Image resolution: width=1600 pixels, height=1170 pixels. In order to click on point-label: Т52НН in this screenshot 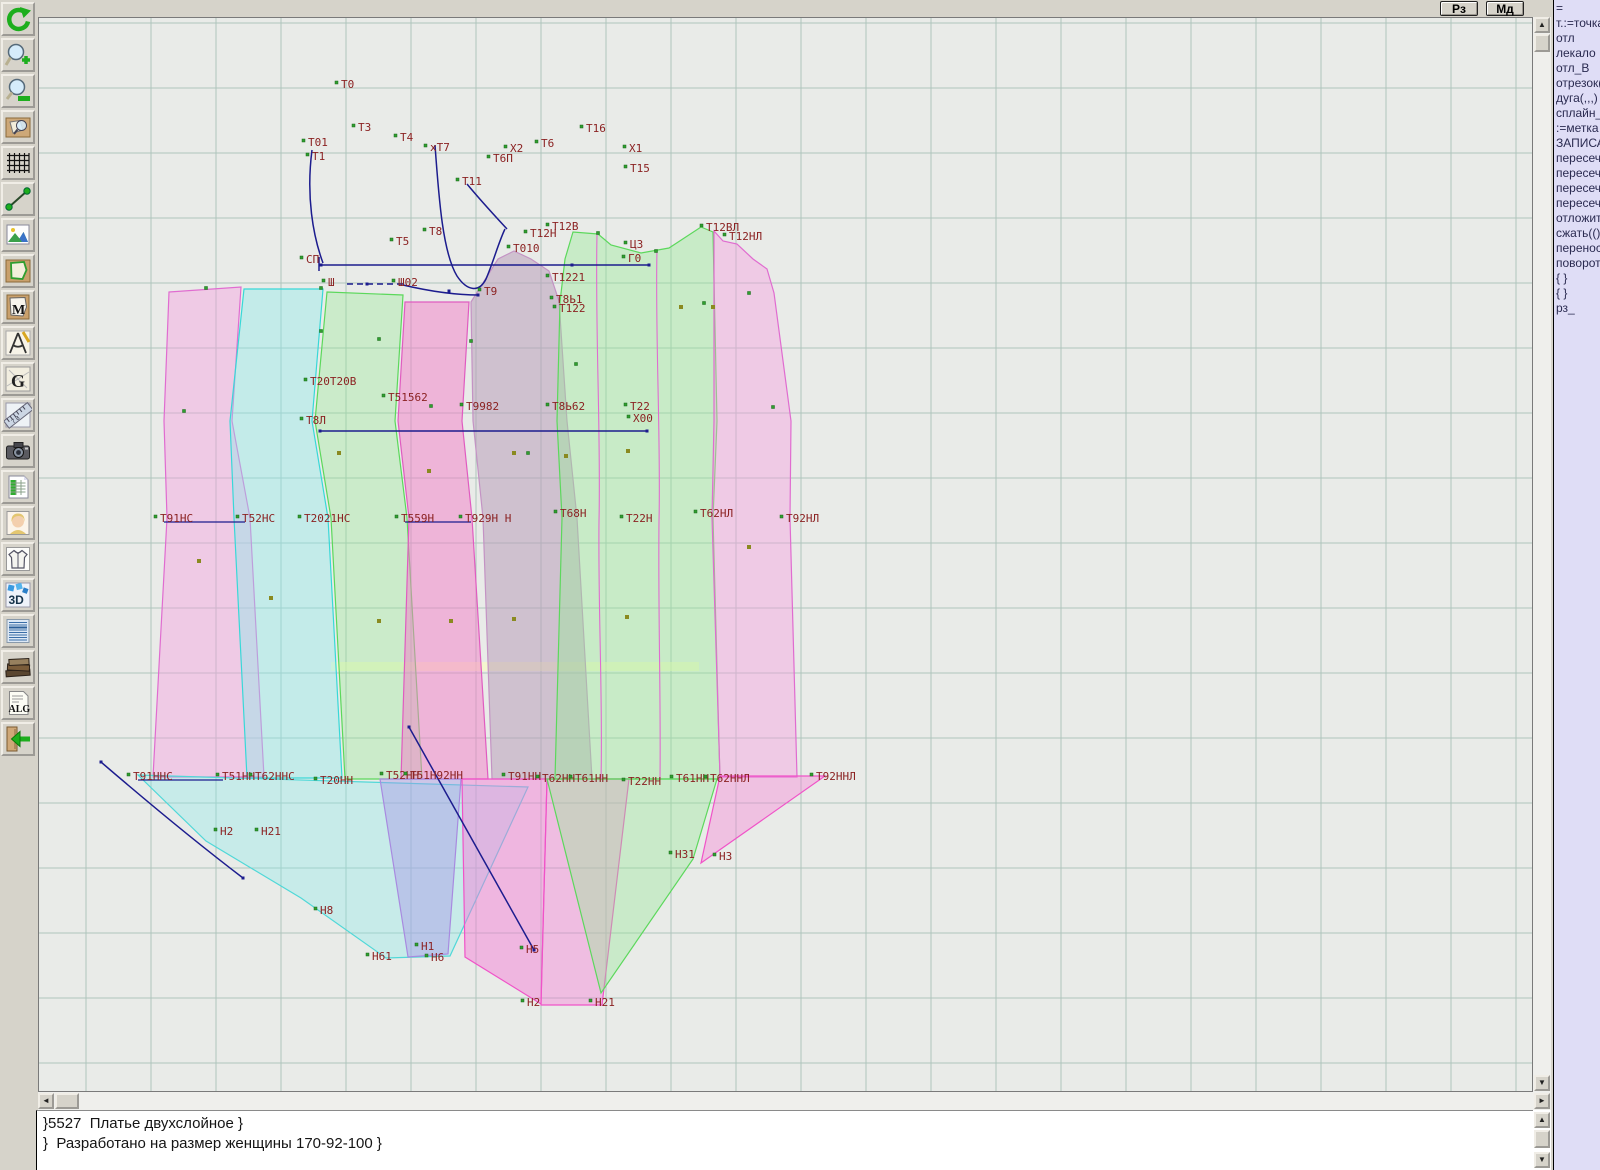, I will do `click(402, 775)`.